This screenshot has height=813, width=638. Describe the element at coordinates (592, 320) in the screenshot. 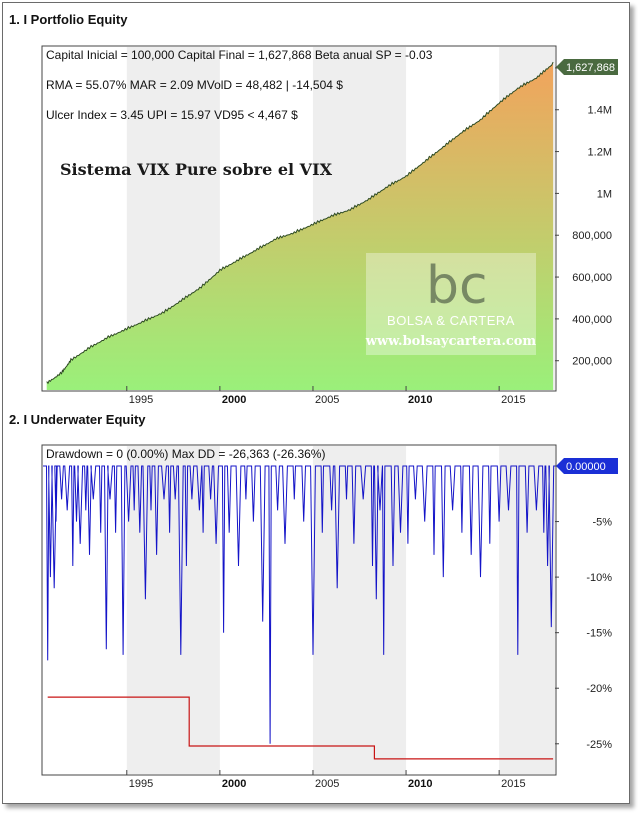

I see `y-tick-label: 400,000` at that location.